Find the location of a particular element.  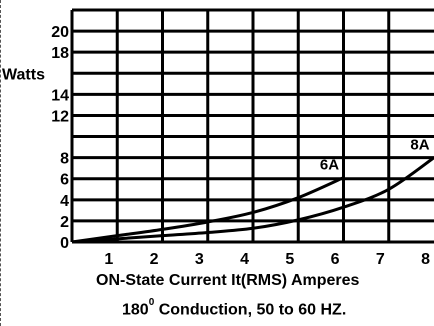

series-label-8a: 8A is located at coordinates (419, 145).